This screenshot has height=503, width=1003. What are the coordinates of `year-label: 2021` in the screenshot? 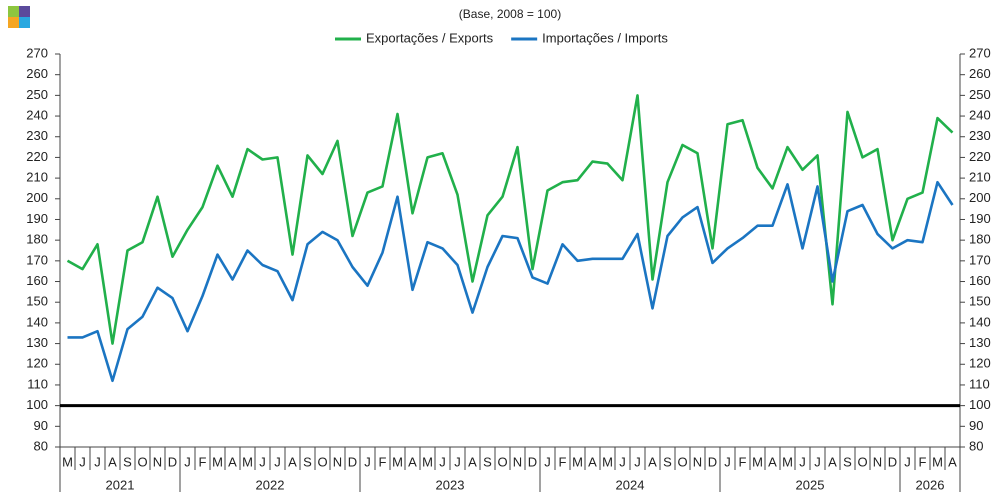 It's located at (120, 484).